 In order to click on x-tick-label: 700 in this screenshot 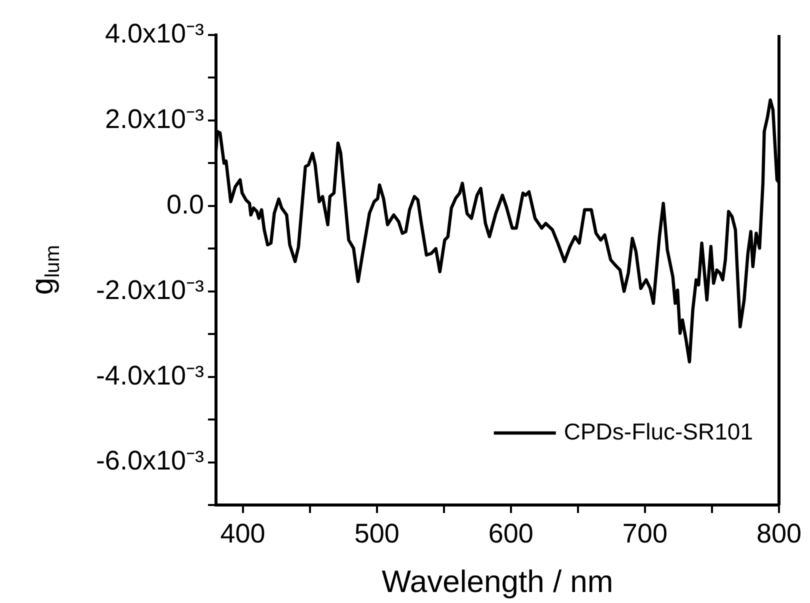, I will do `click(645, 533)`.